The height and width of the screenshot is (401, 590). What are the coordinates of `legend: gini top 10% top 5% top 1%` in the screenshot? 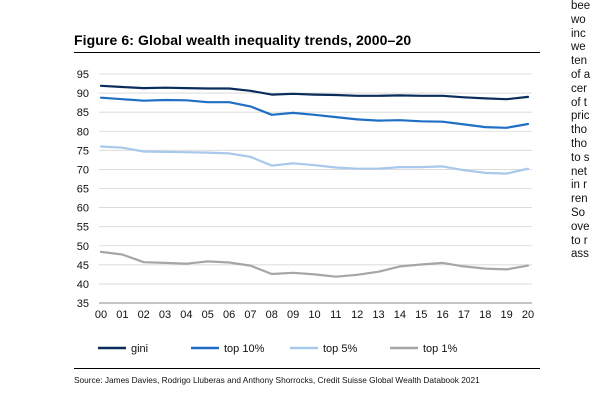 It's located at (277, 349).